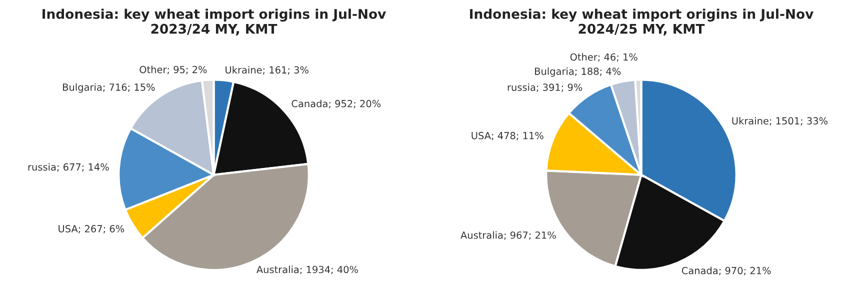 This screenshot has width=855, height=290. I want to click on slice-label: USA; 267; 6%, so click(91, 229).